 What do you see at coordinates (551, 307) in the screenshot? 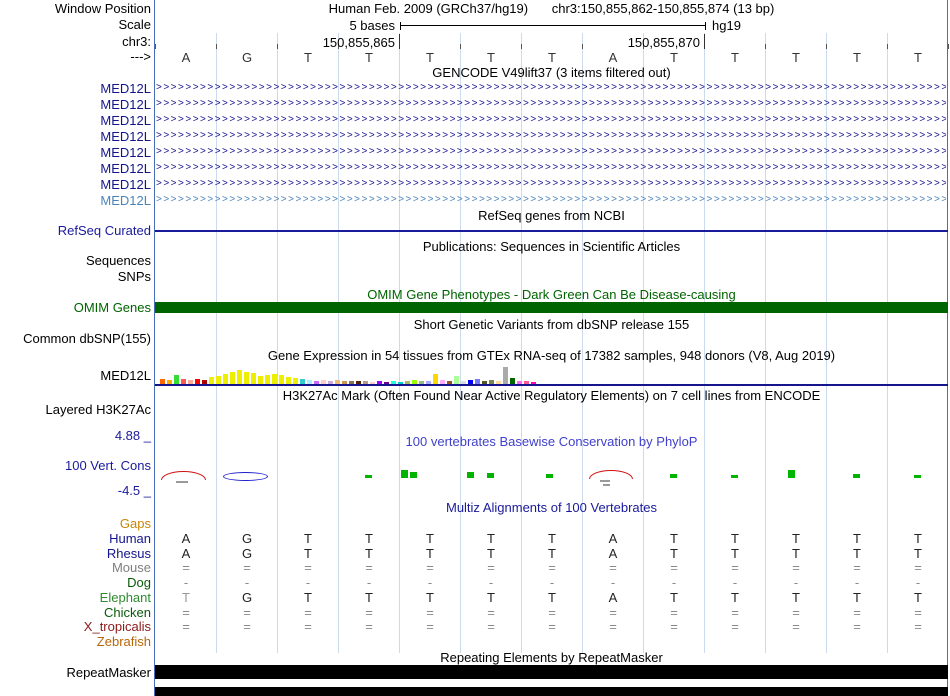
I see `omim-gene-bar` at bounding box center [551, 307].